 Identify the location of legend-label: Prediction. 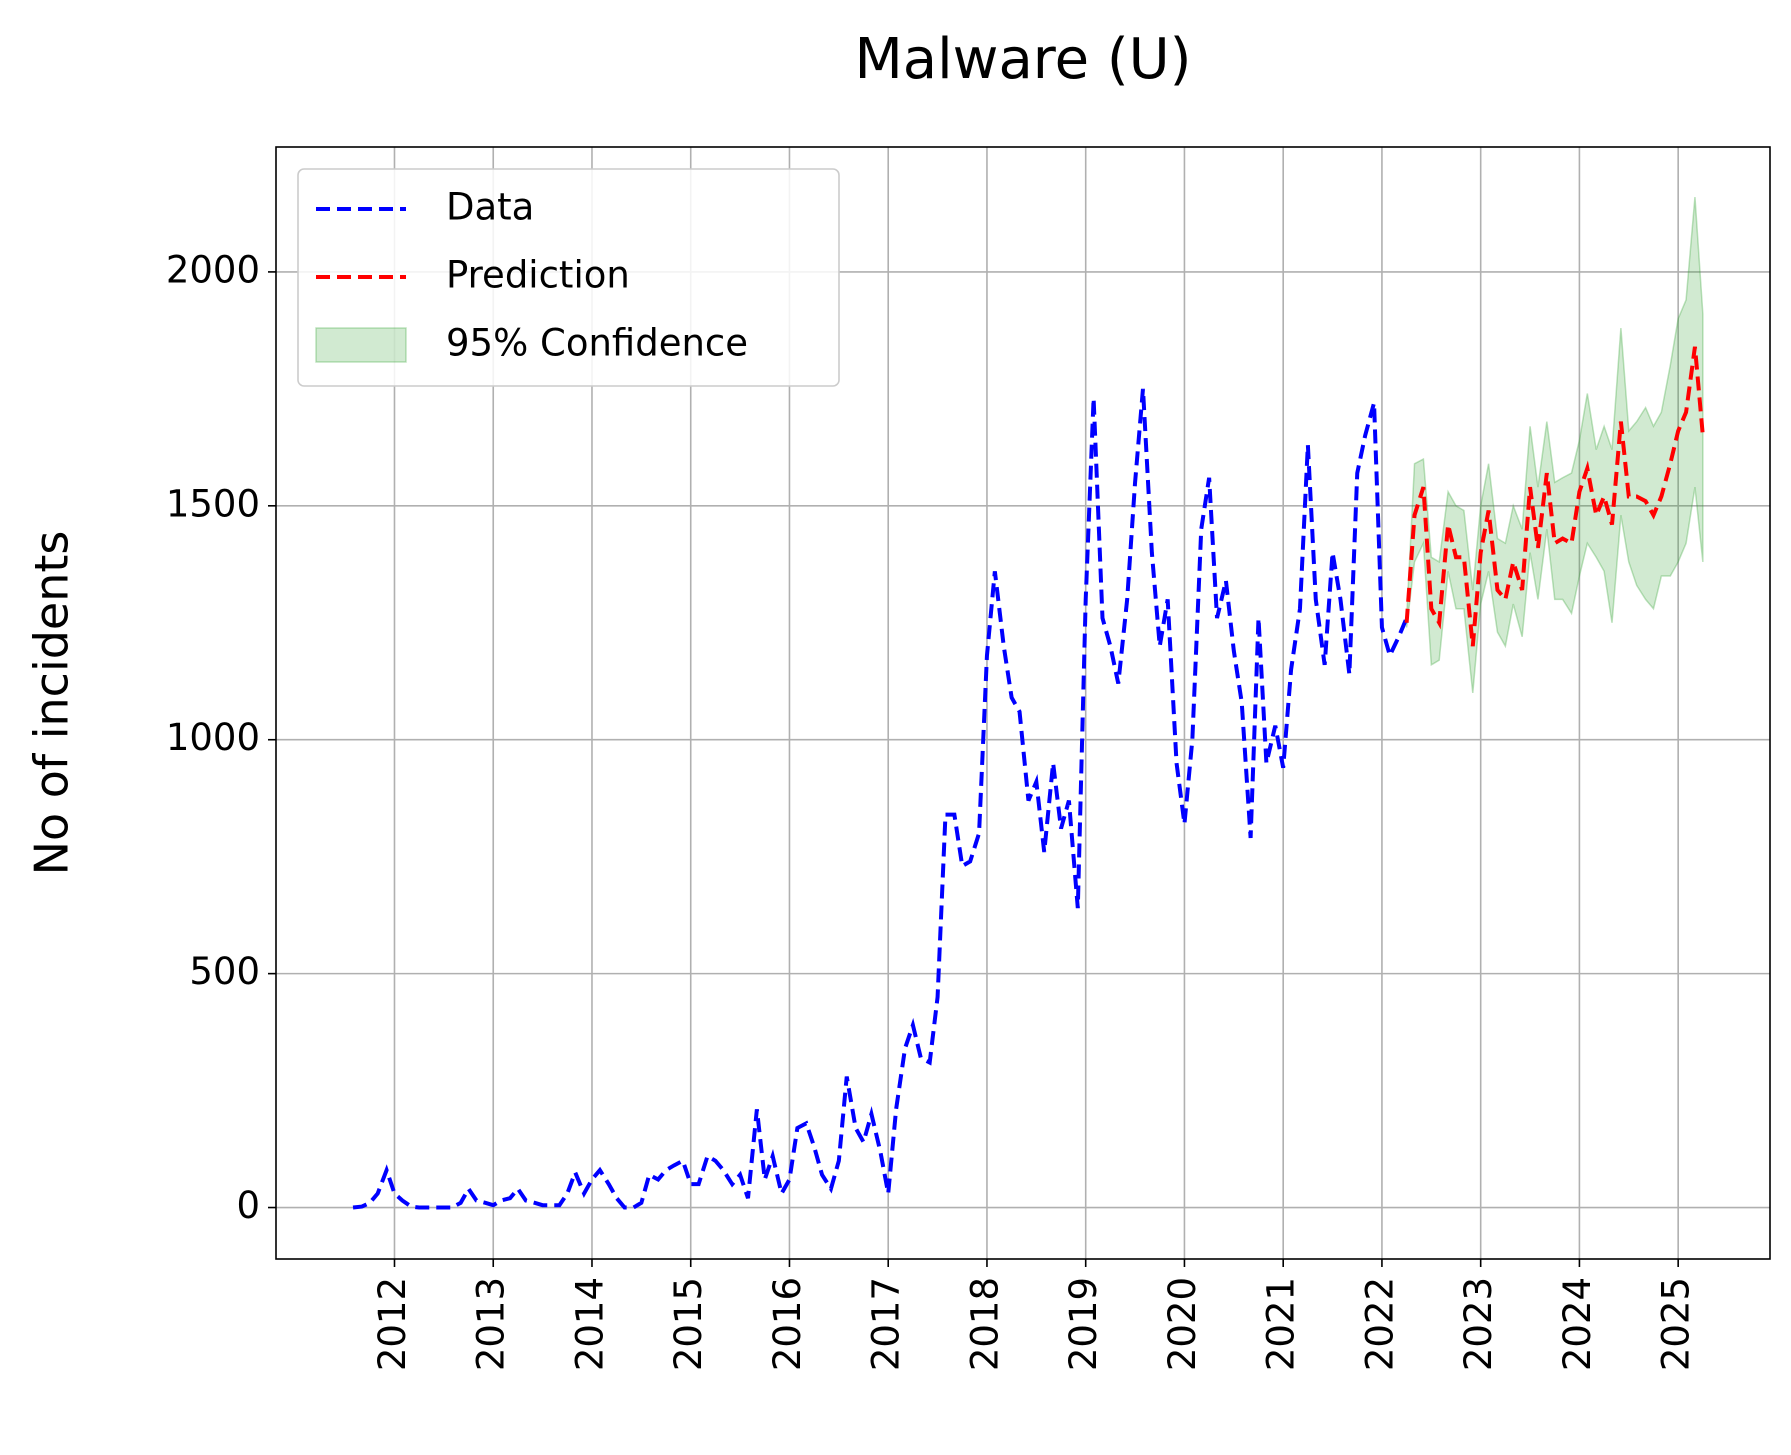
(538, 275).